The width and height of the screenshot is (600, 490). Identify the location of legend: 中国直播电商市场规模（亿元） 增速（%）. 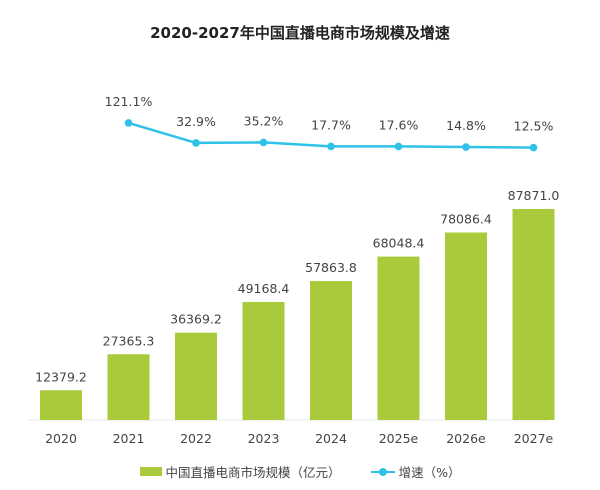
(300, 471).